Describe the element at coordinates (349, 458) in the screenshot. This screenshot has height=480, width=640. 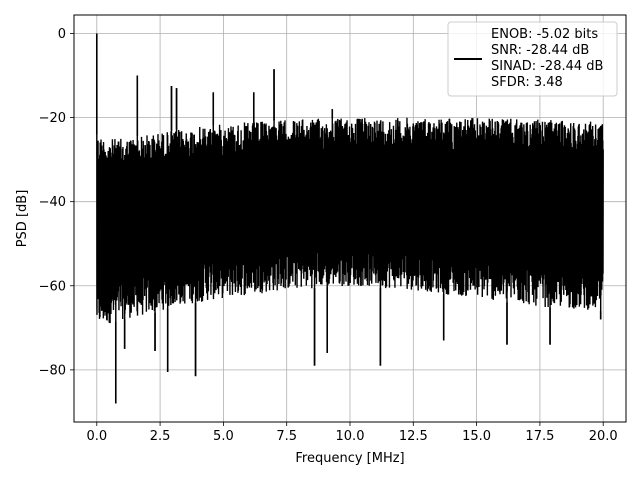
I see `x-axis-label: Frequency [MHz]` at that location.